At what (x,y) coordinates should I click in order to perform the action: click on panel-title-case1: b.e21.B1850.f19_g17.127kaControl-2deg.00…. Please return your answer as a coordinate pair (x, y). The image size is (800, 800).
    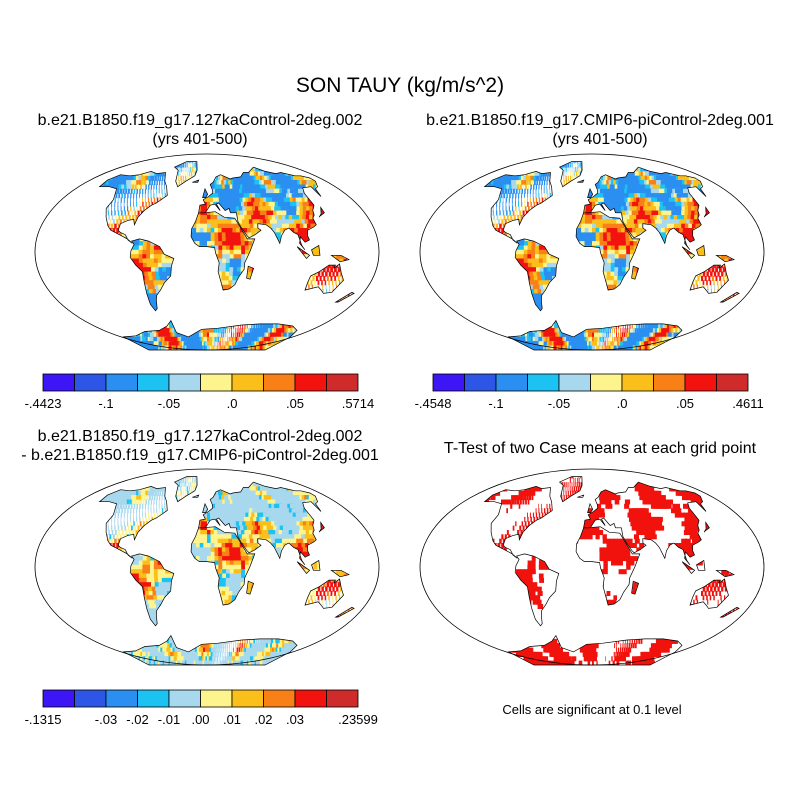
    Looking at the image, I should click on (200, 130).